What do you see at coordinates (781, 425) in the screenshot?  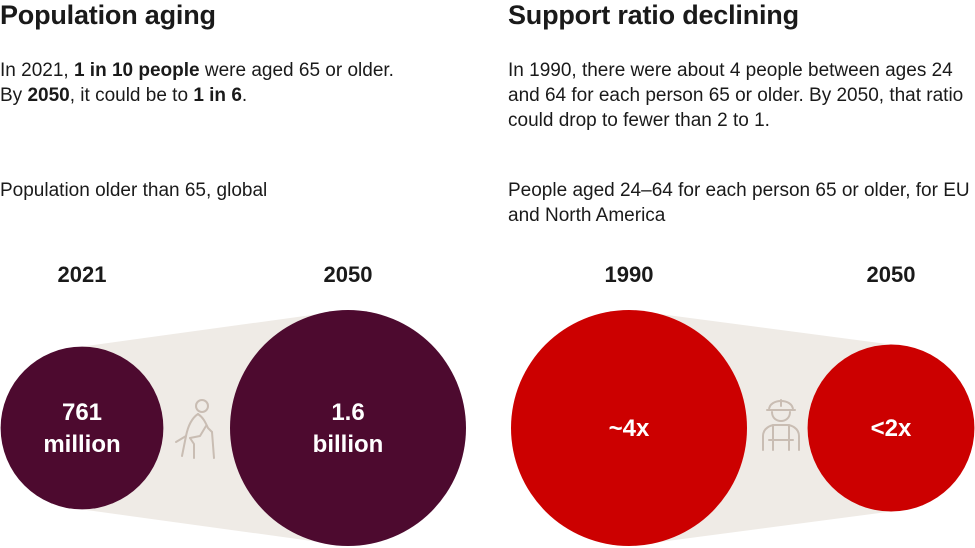 I see `worker-hard-hat-icon` at bounding box center [781, 425].